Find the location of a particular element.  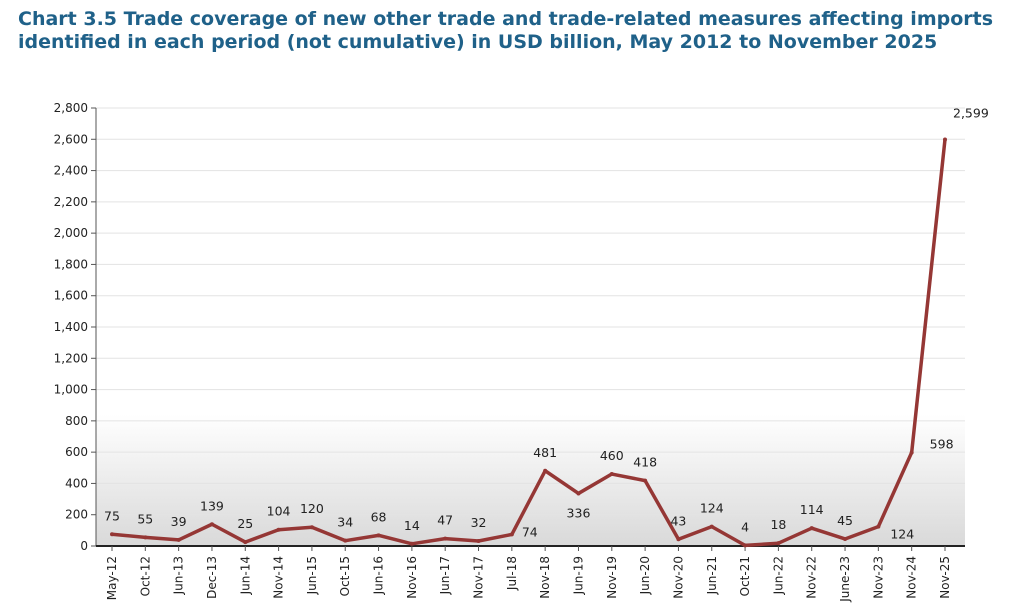

y-tick-label: 2,600 is located at coordinates (71, 139).